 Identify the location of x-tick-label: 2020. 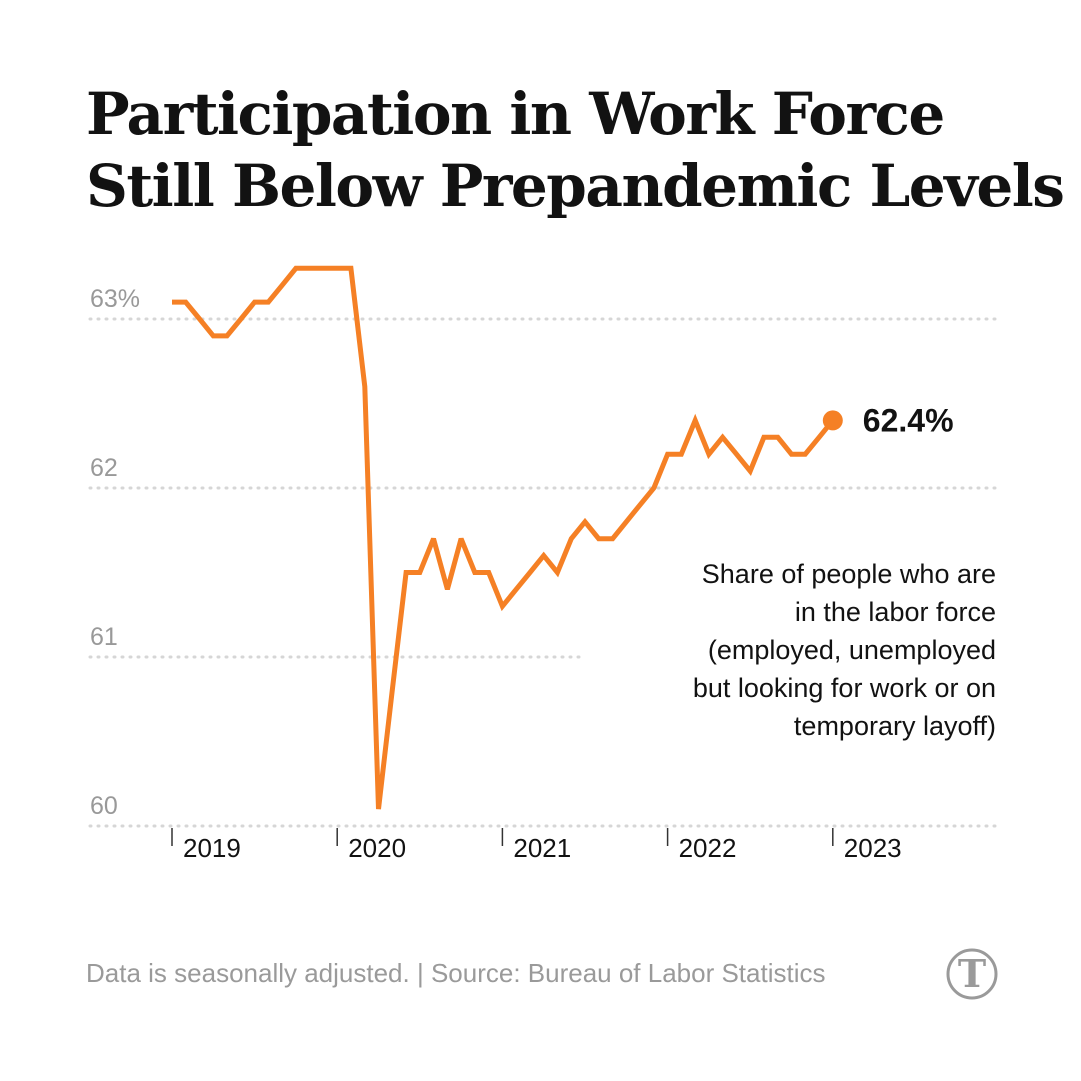
(377, 848).